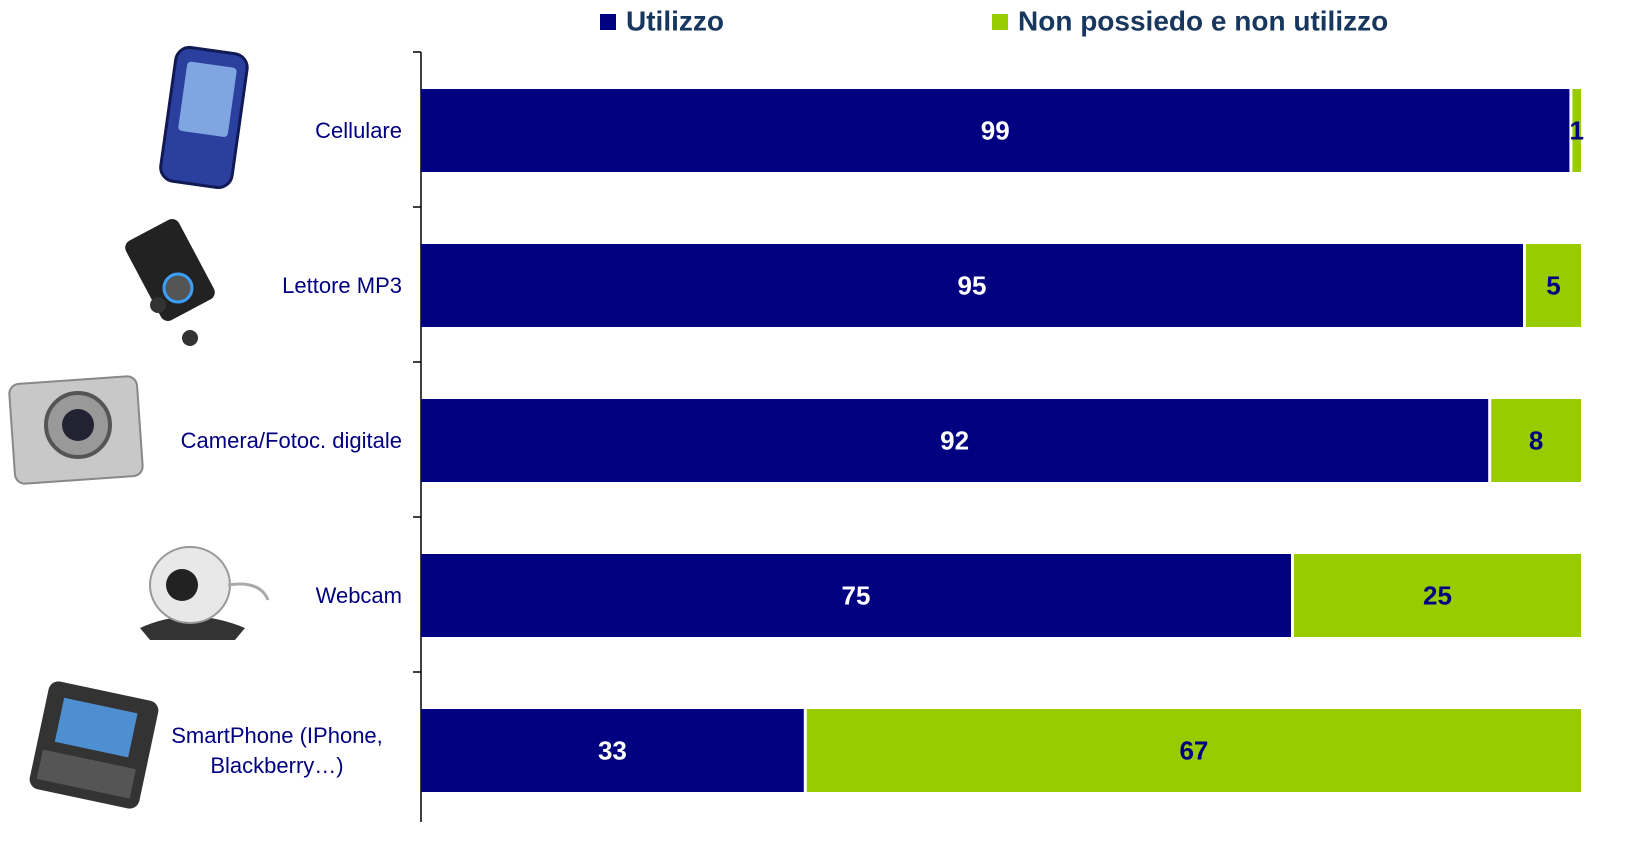 The image size is (1637, 858). I want to click on value-label: 5, so click(1553, 285).